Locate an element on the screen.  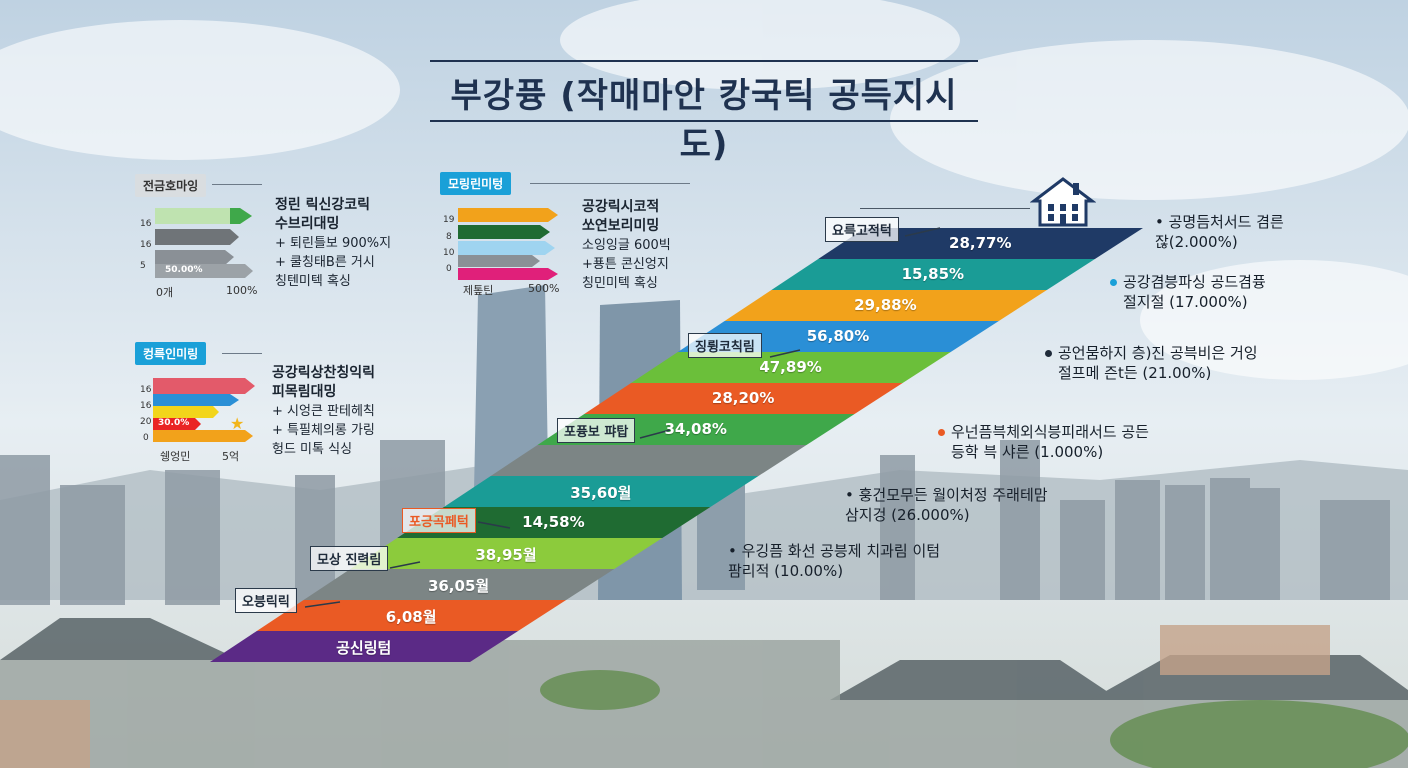
panel-3-tag: 컹륵인미링 is located at coordinates (171, 353).